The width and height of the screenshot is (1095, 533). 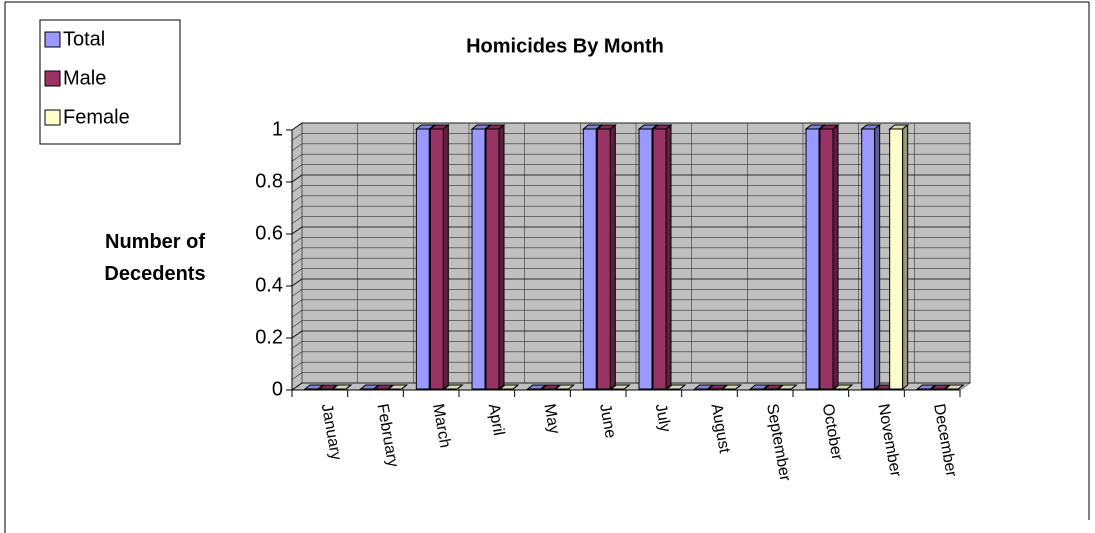 What do you see at coordinates (84, 78) in the screenshot?
I see `legend-label: Male` at bounding box center [84, 78].